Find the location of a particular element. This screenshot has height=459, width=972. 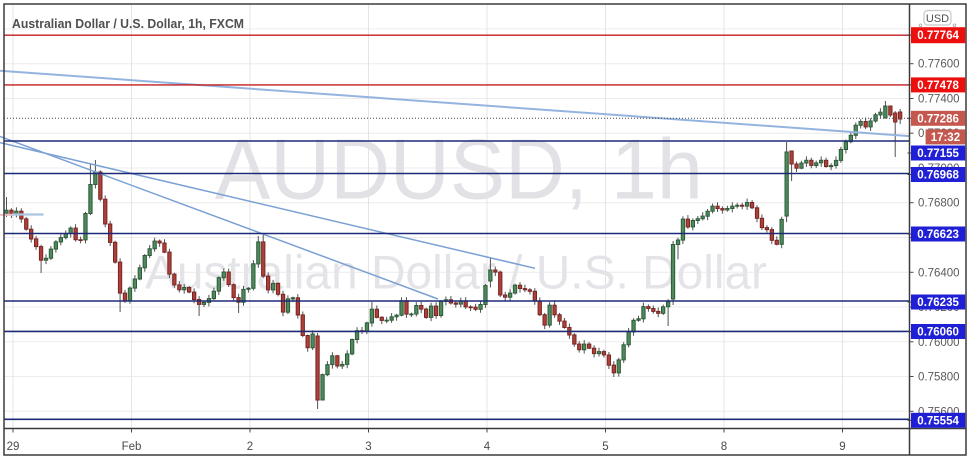

svg-text: 0.77286 is located at coordinates (938, 119).